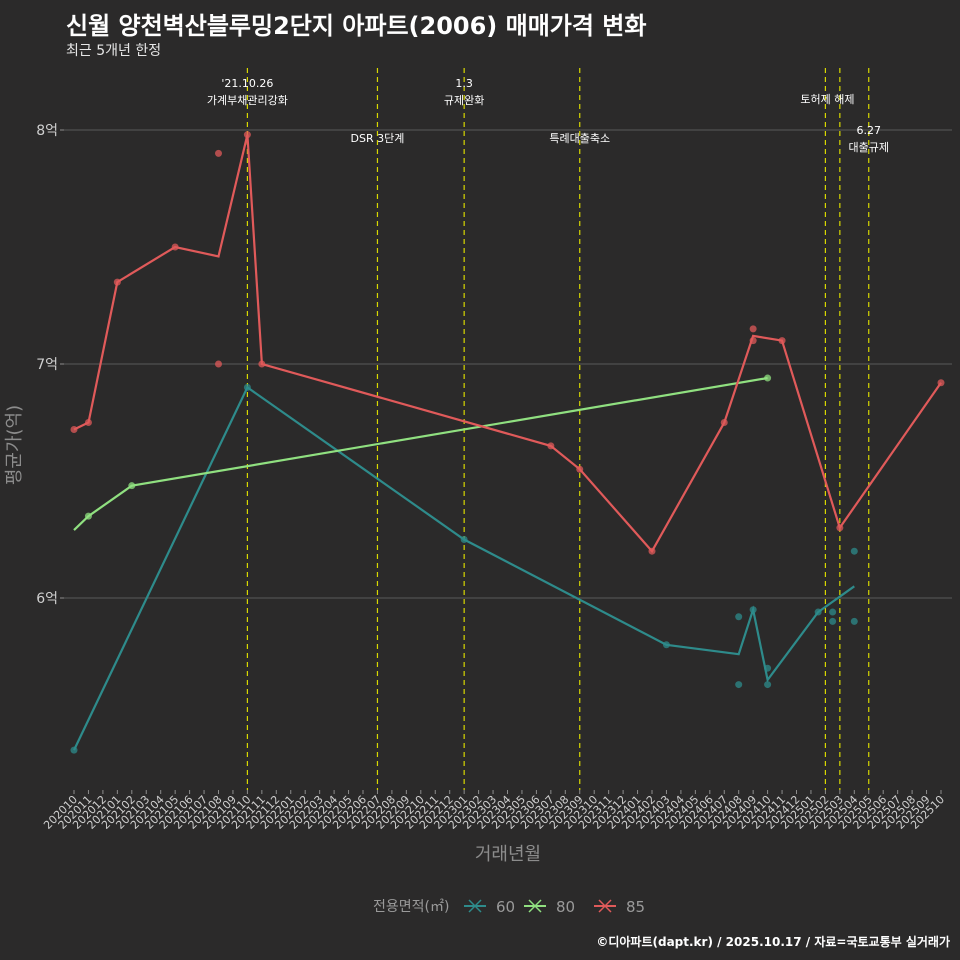  Describe the element at coordinates (378, 138) in the screenshot. I see `policy-annotation: DSR 3단계` at that location.